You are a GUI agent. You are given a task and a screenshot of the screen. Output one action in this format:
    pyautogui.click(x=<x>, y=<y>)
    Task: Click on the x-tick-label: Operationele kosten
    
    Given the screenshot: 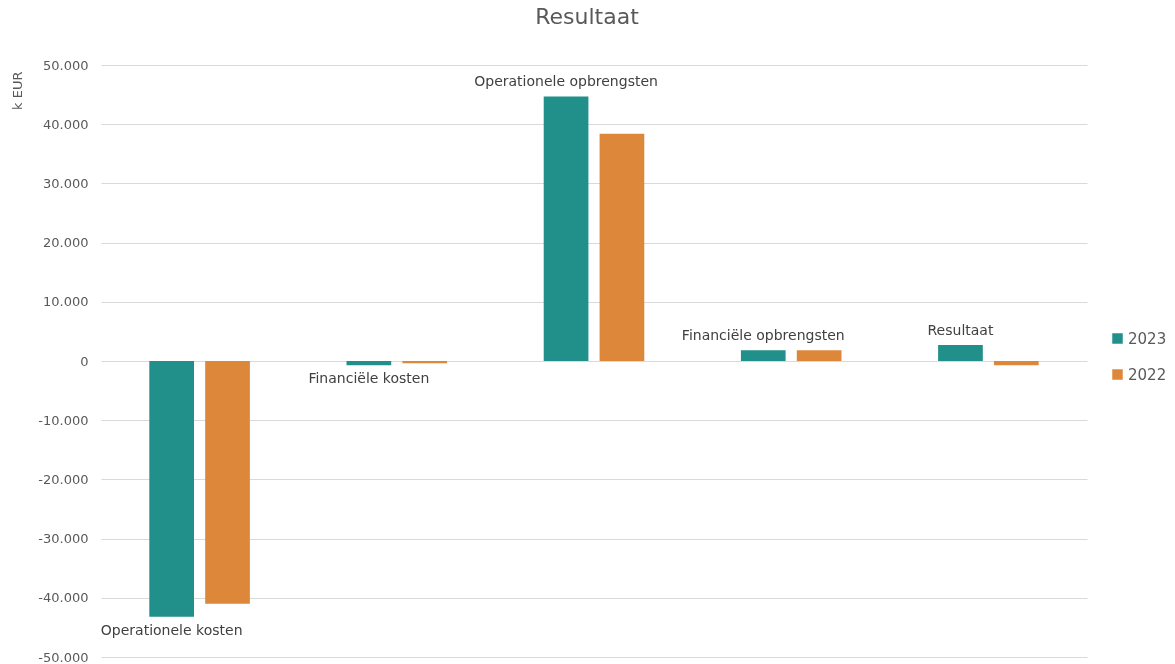 What is the action you would take?
    pyautogui.click(x=171, y=629)
    